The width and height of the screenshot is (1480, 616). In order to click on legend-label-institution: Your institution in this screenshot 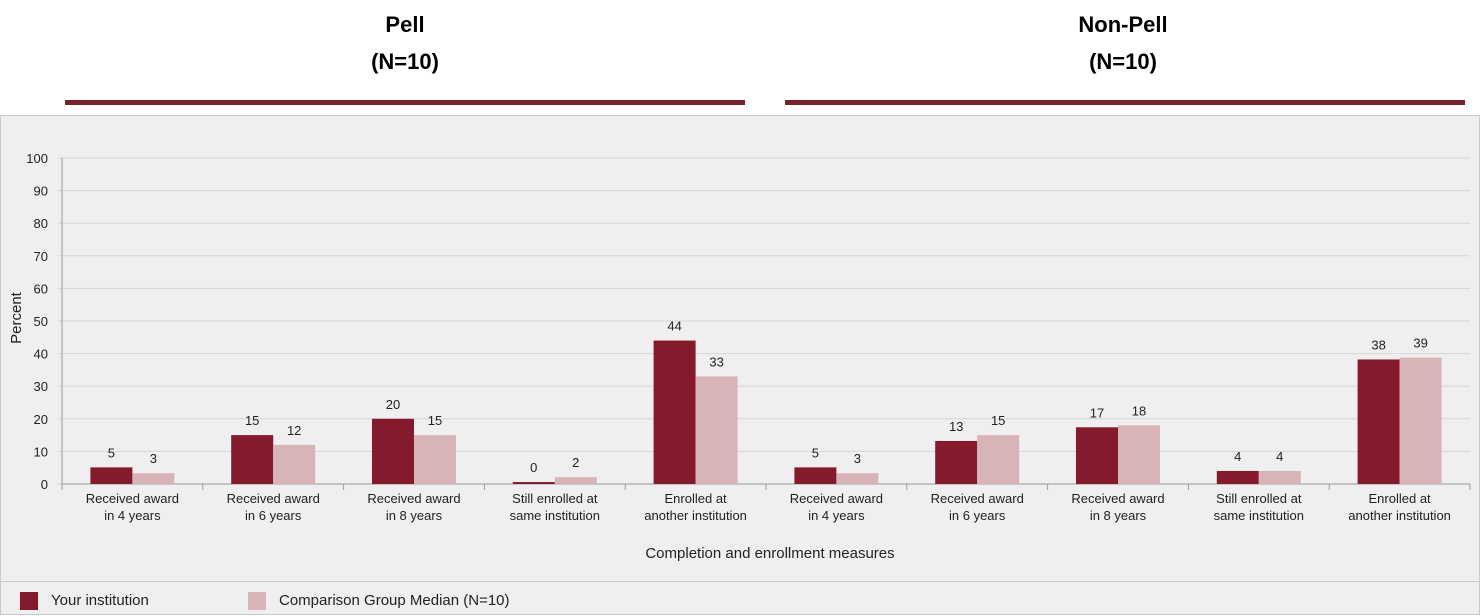, I will do `click(100, 600)`.